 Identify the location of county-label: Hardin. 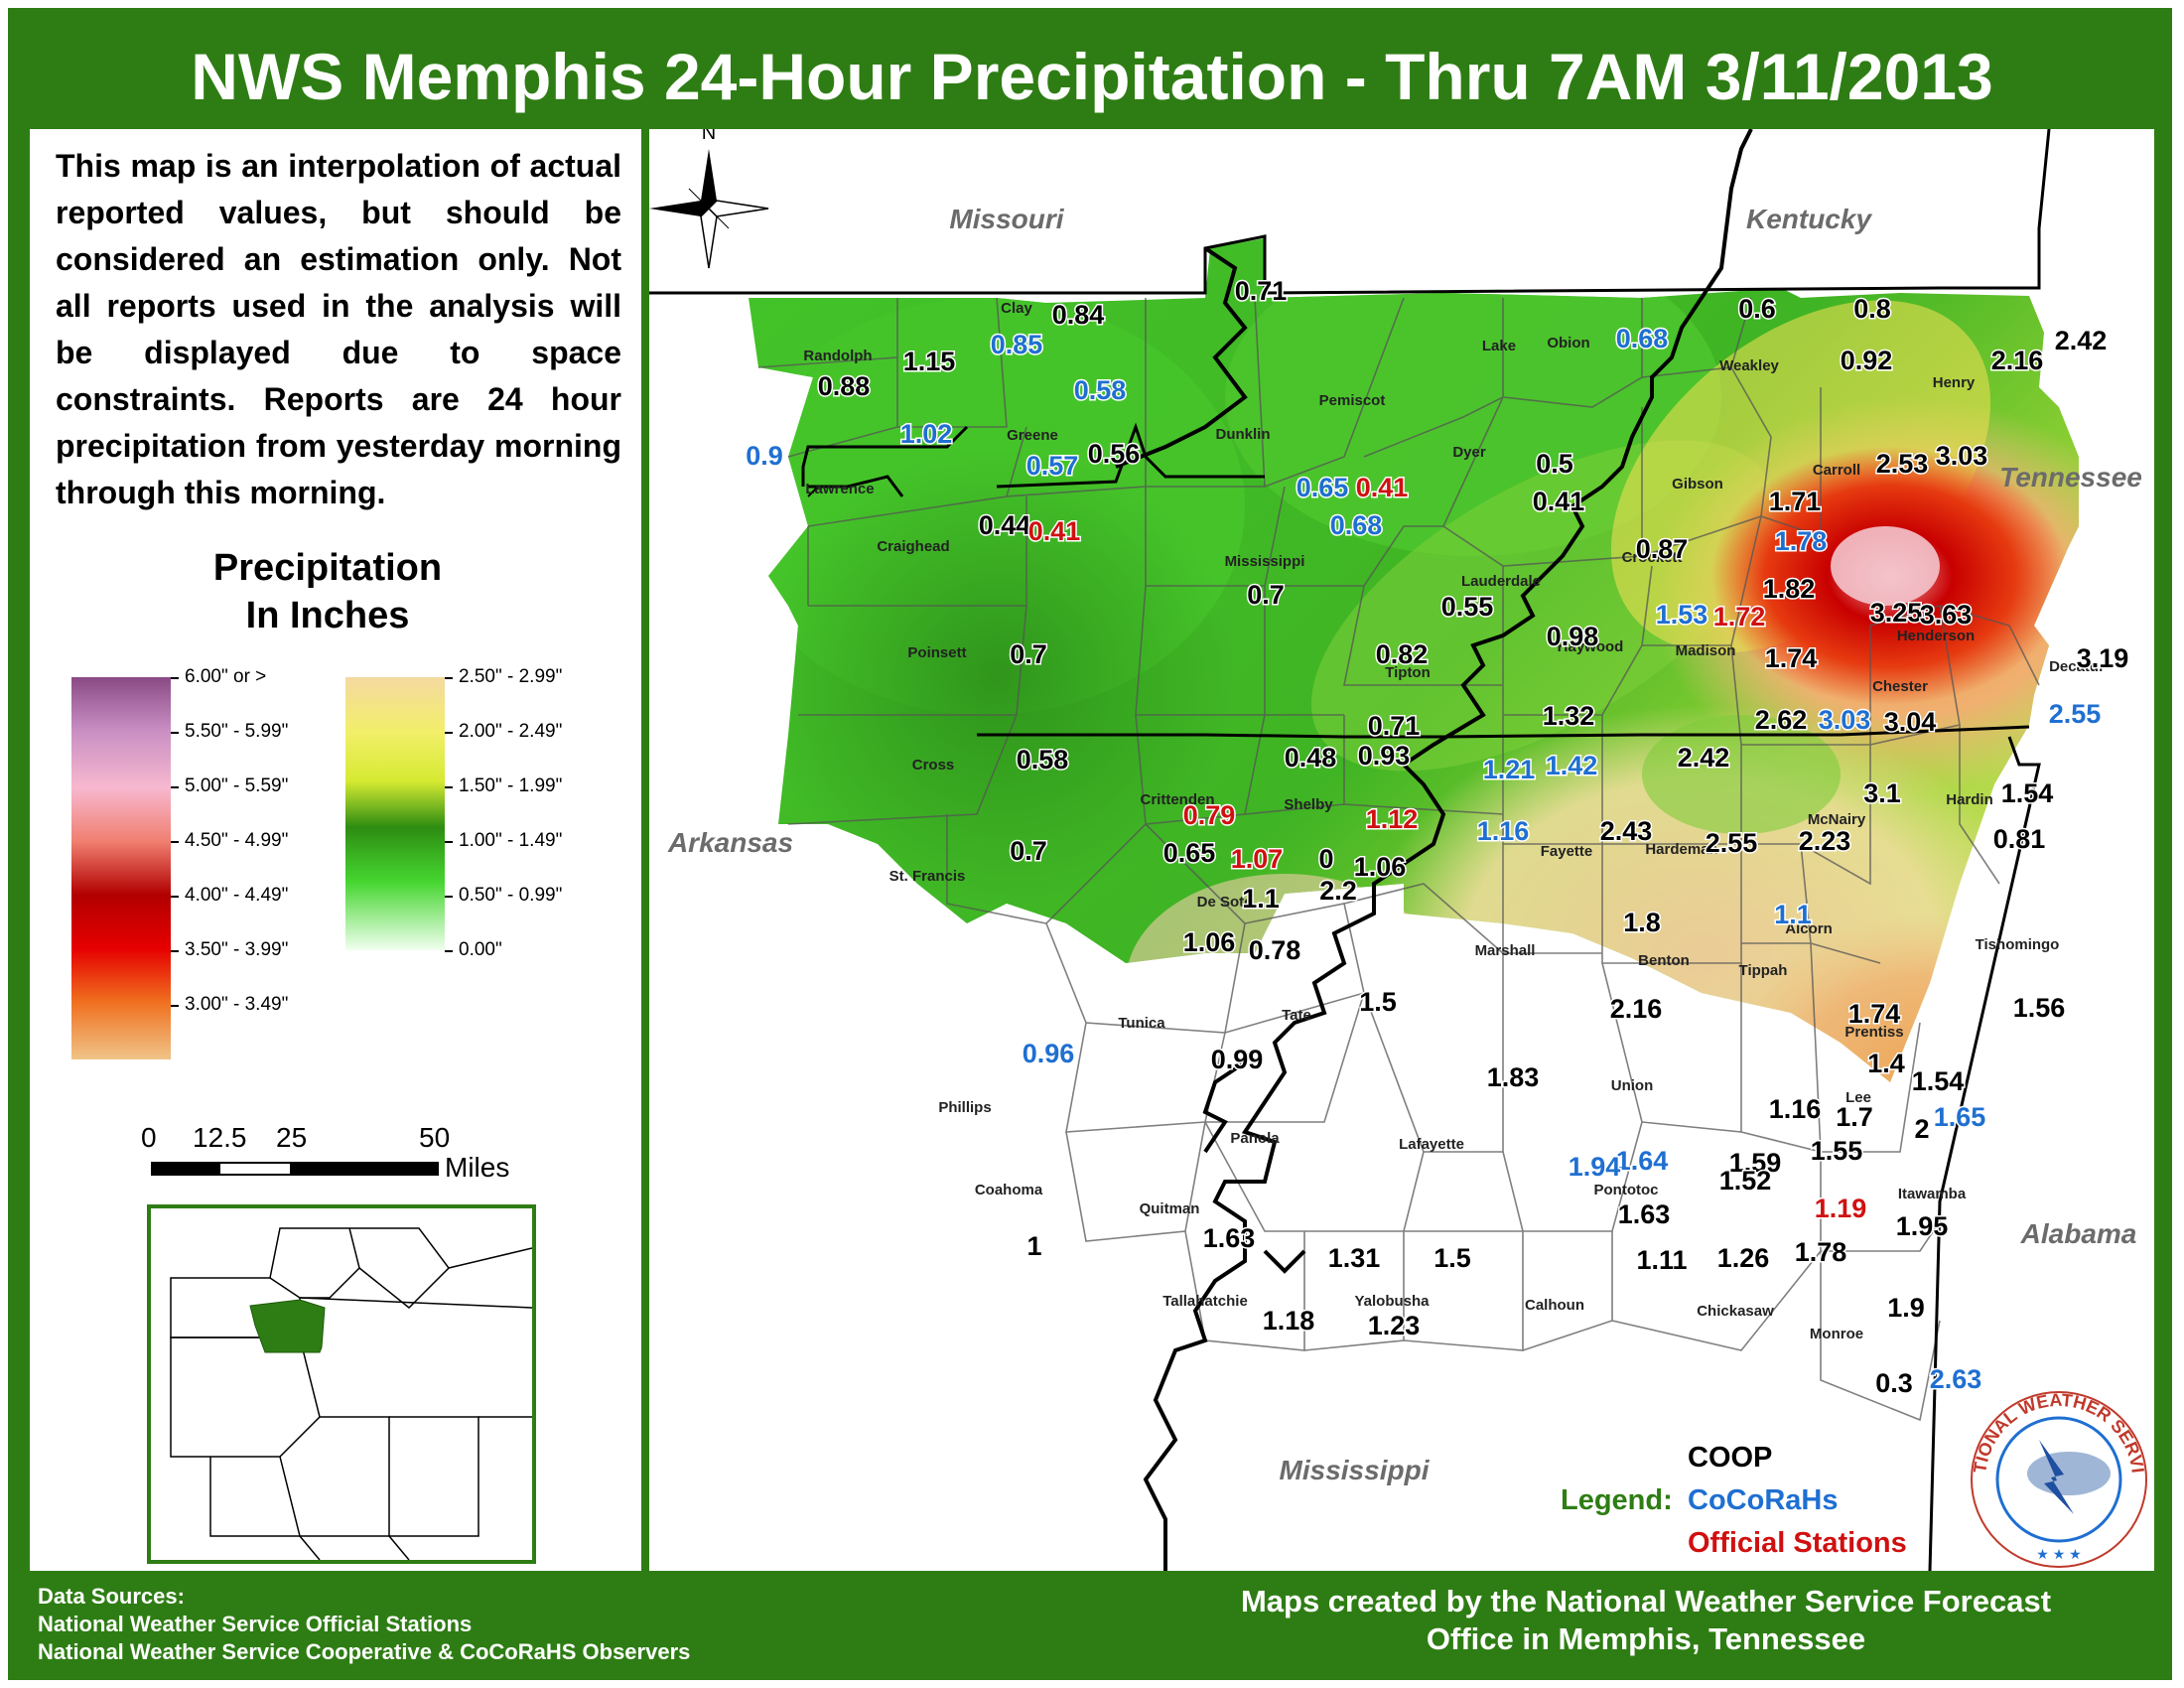
(1969, 799).